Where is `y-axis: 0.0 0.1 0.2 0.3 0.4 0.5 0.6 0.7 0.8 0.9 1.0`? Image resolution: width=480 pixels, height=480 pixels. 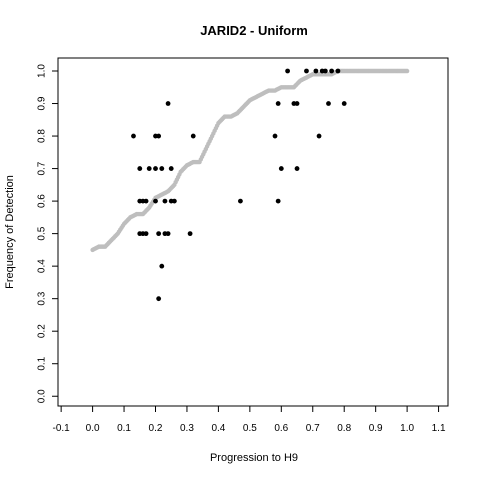 y-axis: 0.0 0.1 0.2 0.3 0.4 0.5 0.6 0.7 0.8 0.9 1.0 is located at coordinates (47, 233).